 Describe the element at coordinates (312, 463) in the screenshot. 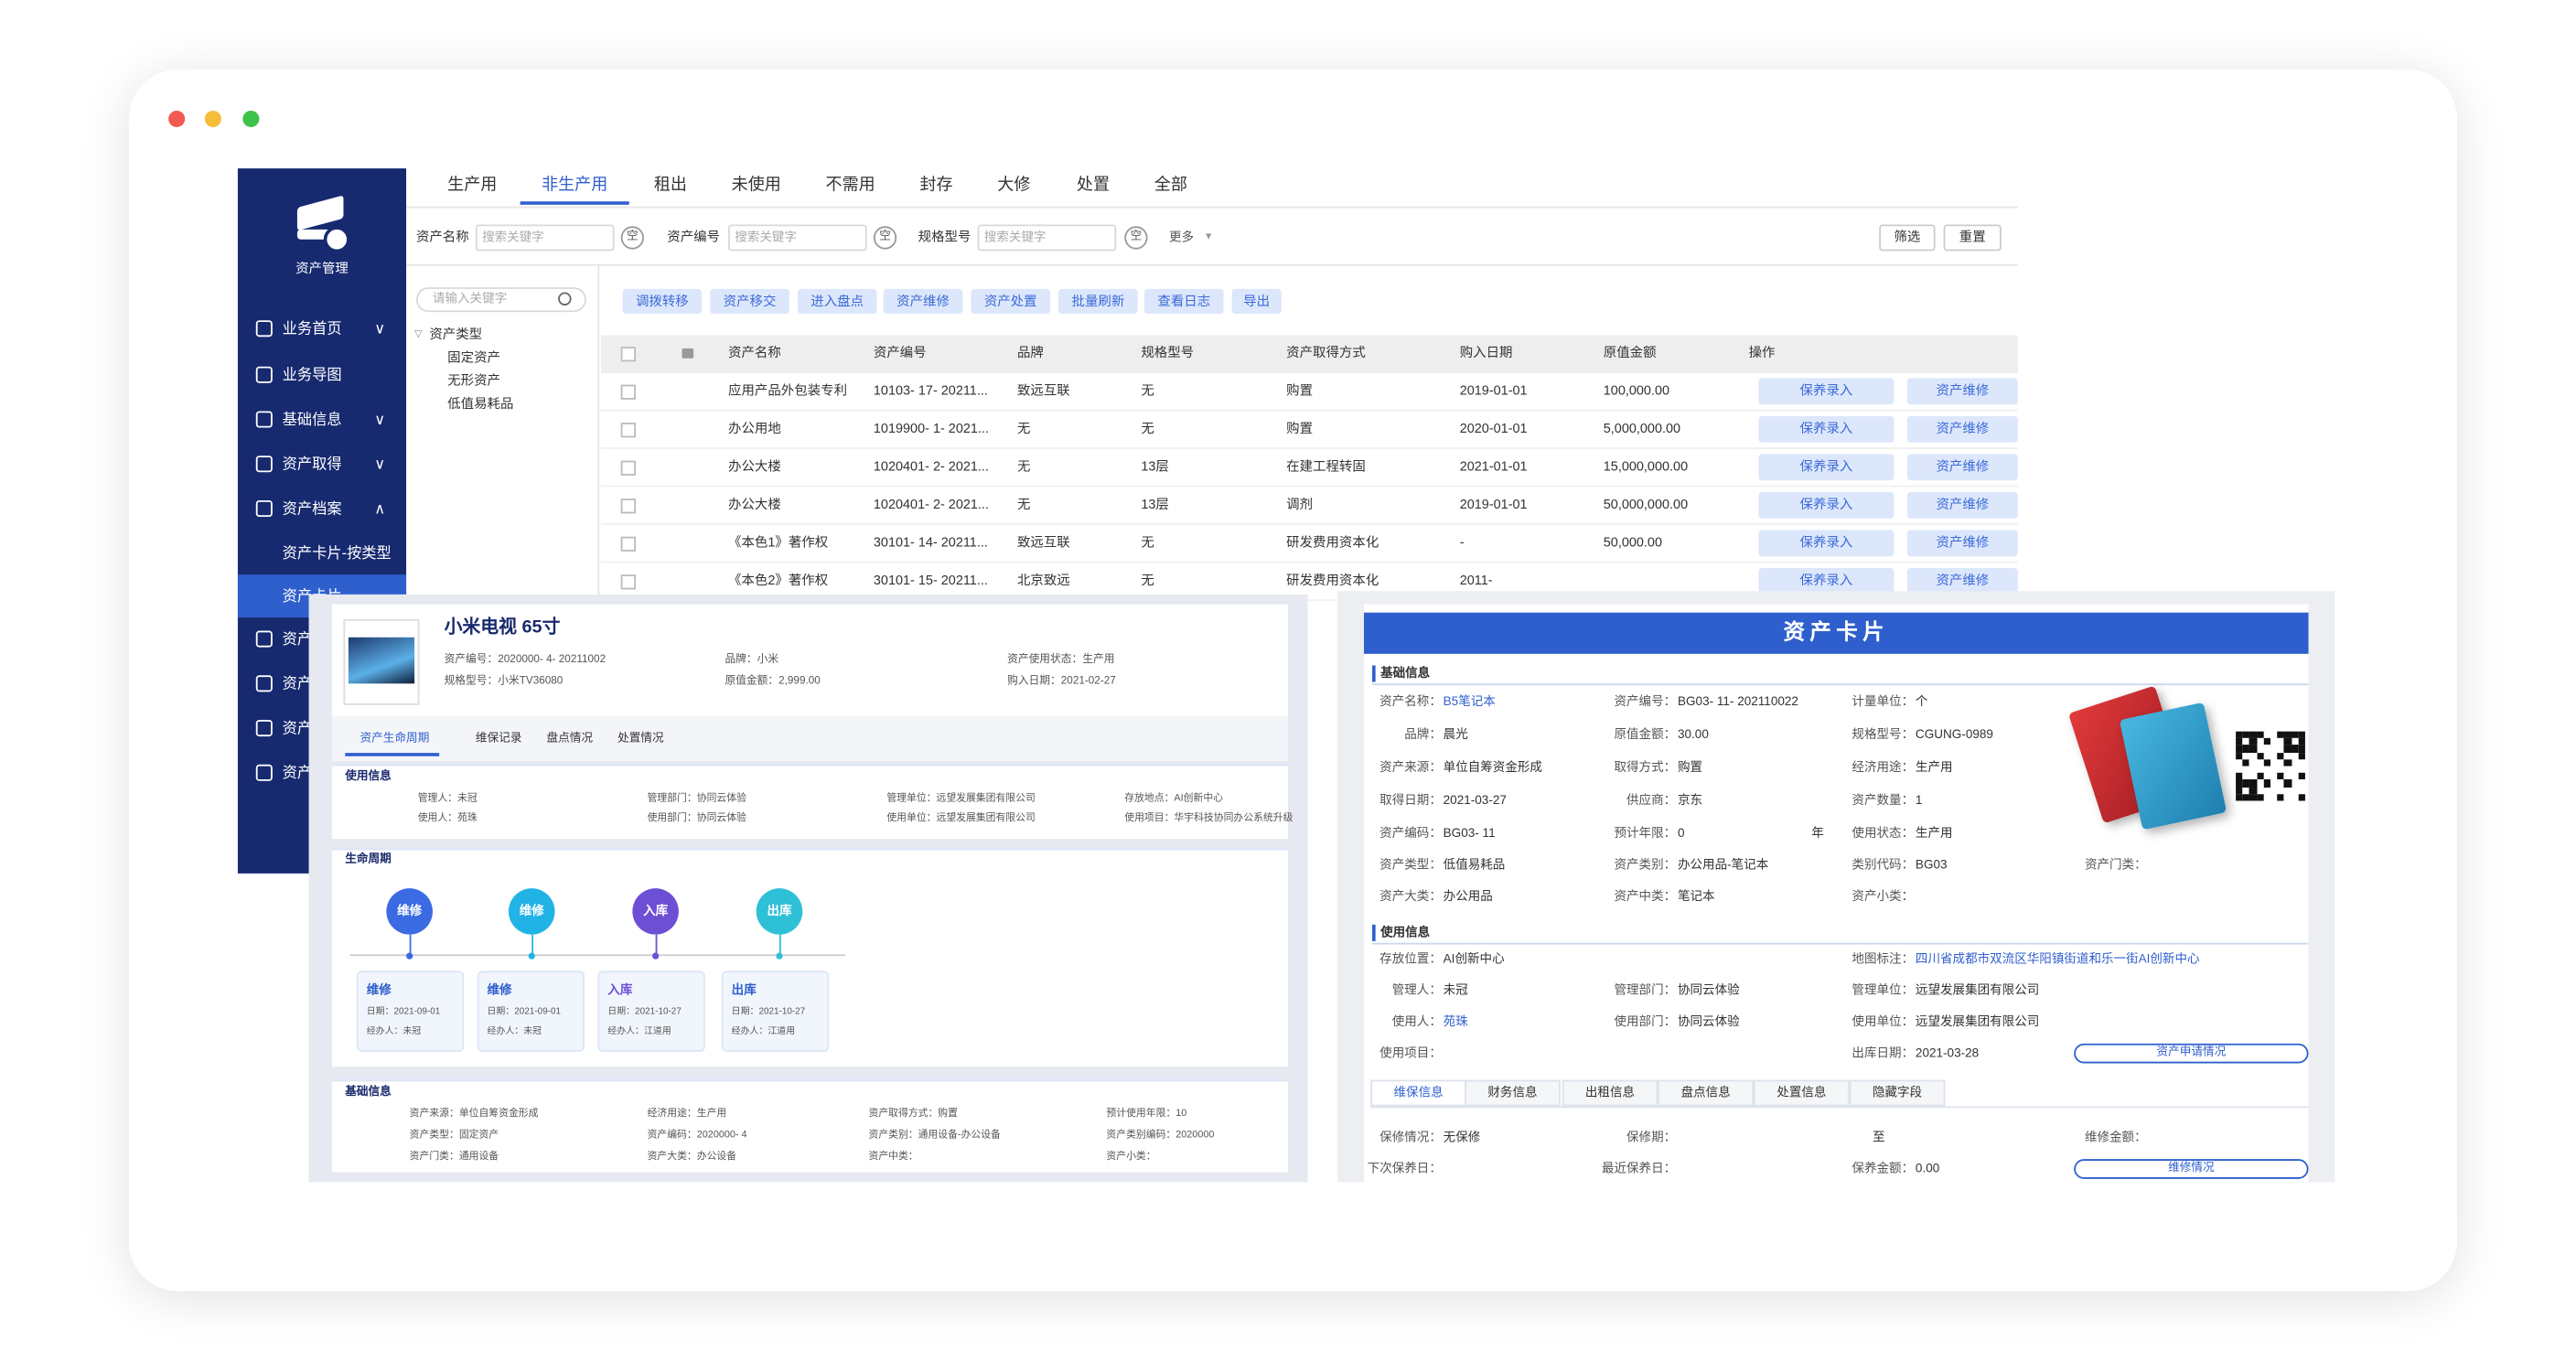

I see `menu-item: 资产取得` at that location.